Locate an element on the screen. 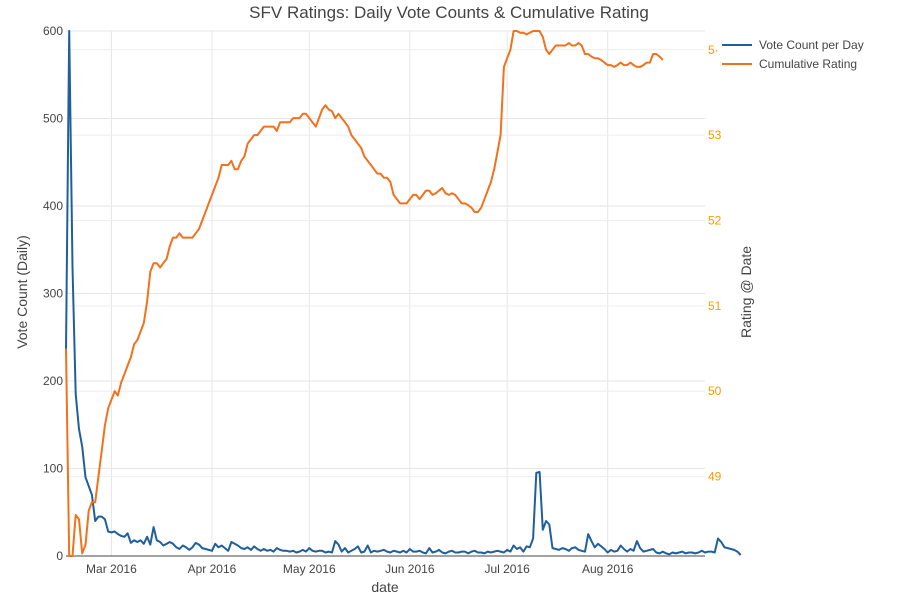 The width and height of the screenshot is (898, 598). y2-tick-label: 50 is located at coordinates (715, 391).